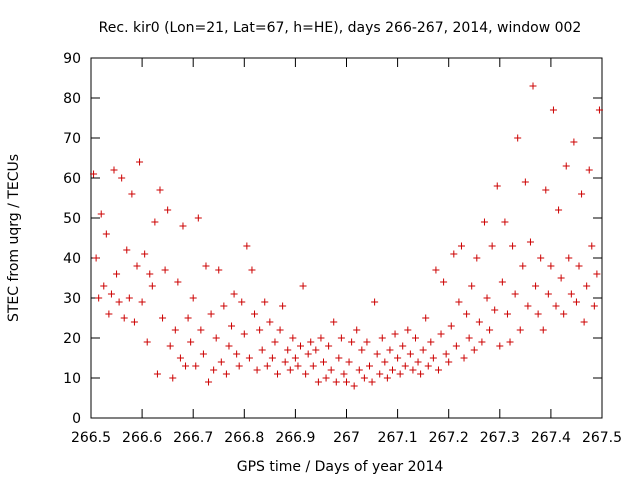  I want to click on x-tick-label: 266.9, so click(295, 438).